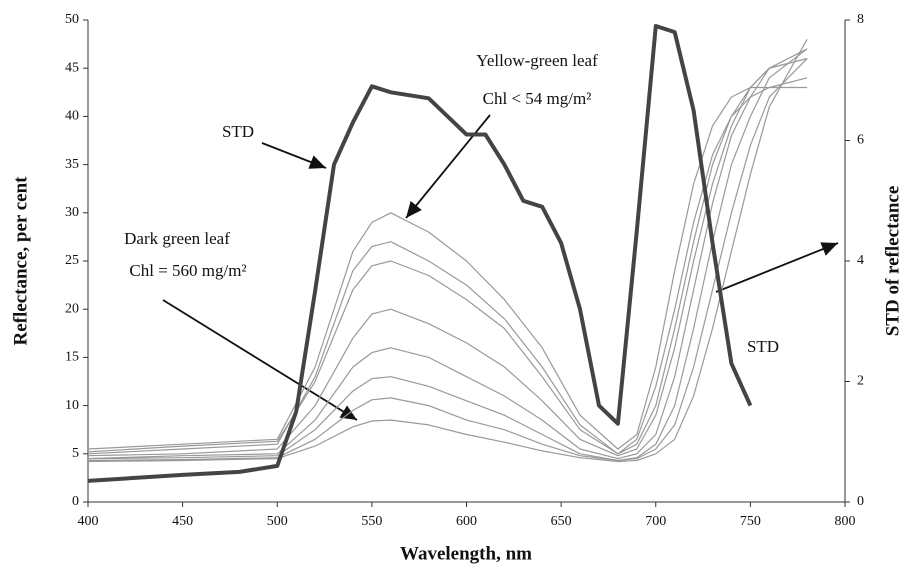  Describe the element at coordinates (177, 238) in the screenshot. I see `annotation: Dark green leaf` at that location.